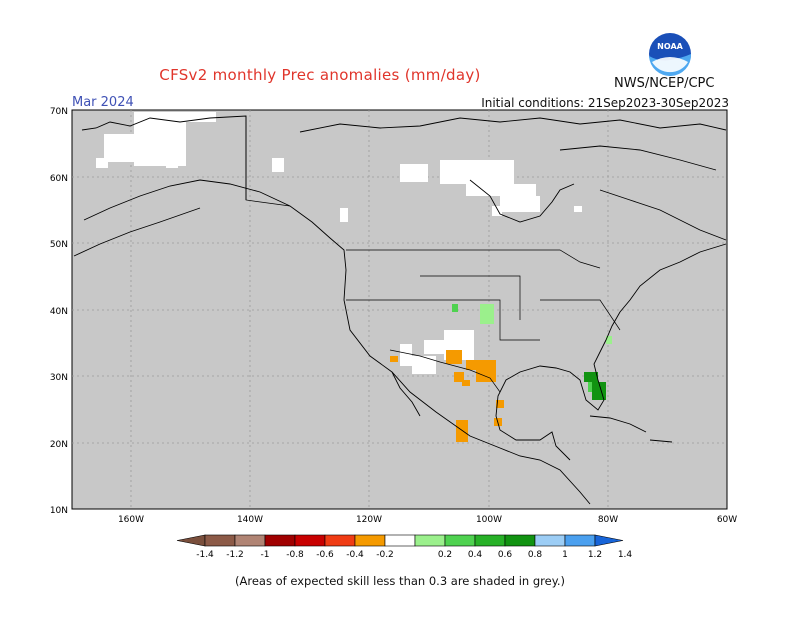 This screenshot has height=618, width=800. What do you see at coordinates (131, 520) in the screenshot?
I see `lon-label-160W: 160W` at bounding box center [131, 520].